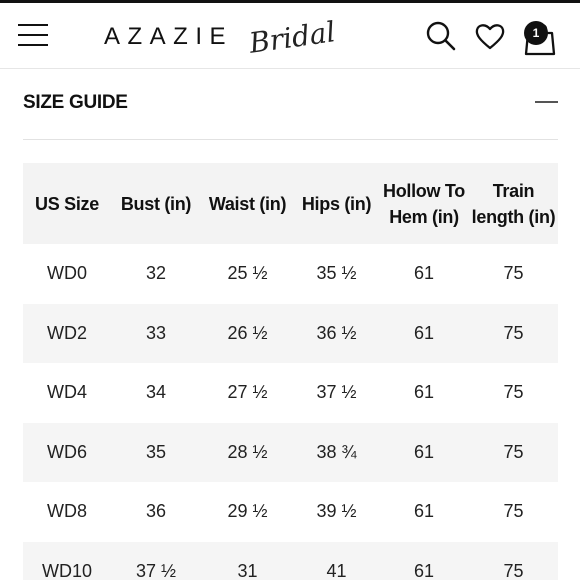 Image resolution: width=580 pixels, height=580 pixels. What do you see at coordinates (247, 452) in the screenshot?
I see `table-cell: 28 ½` at bounding box center [247, 452].